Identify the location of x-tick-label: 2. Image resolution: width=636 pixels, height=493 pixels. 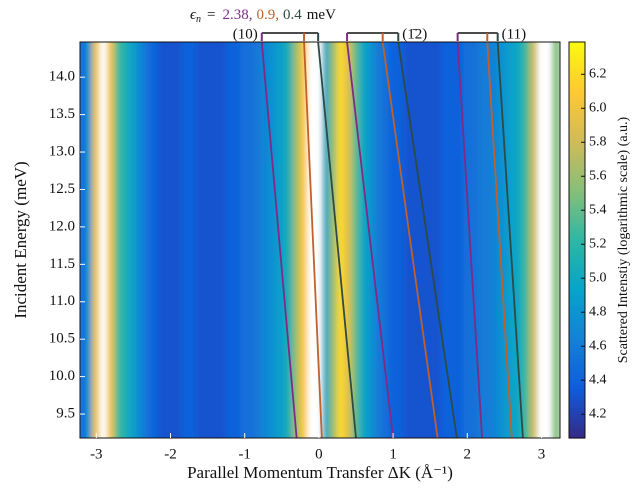
(468, 454).